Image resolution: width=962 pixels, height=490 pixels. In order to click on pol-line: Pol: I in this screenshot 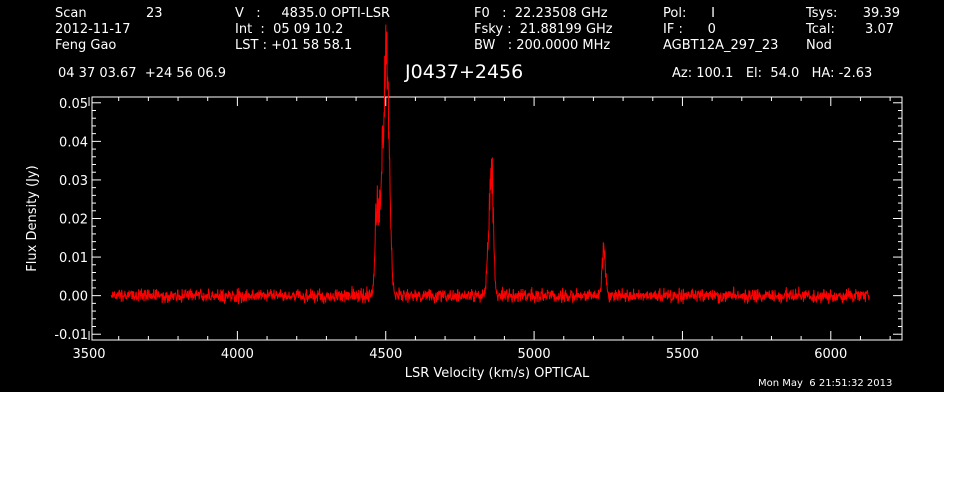, I will do `click(689, 13)`.